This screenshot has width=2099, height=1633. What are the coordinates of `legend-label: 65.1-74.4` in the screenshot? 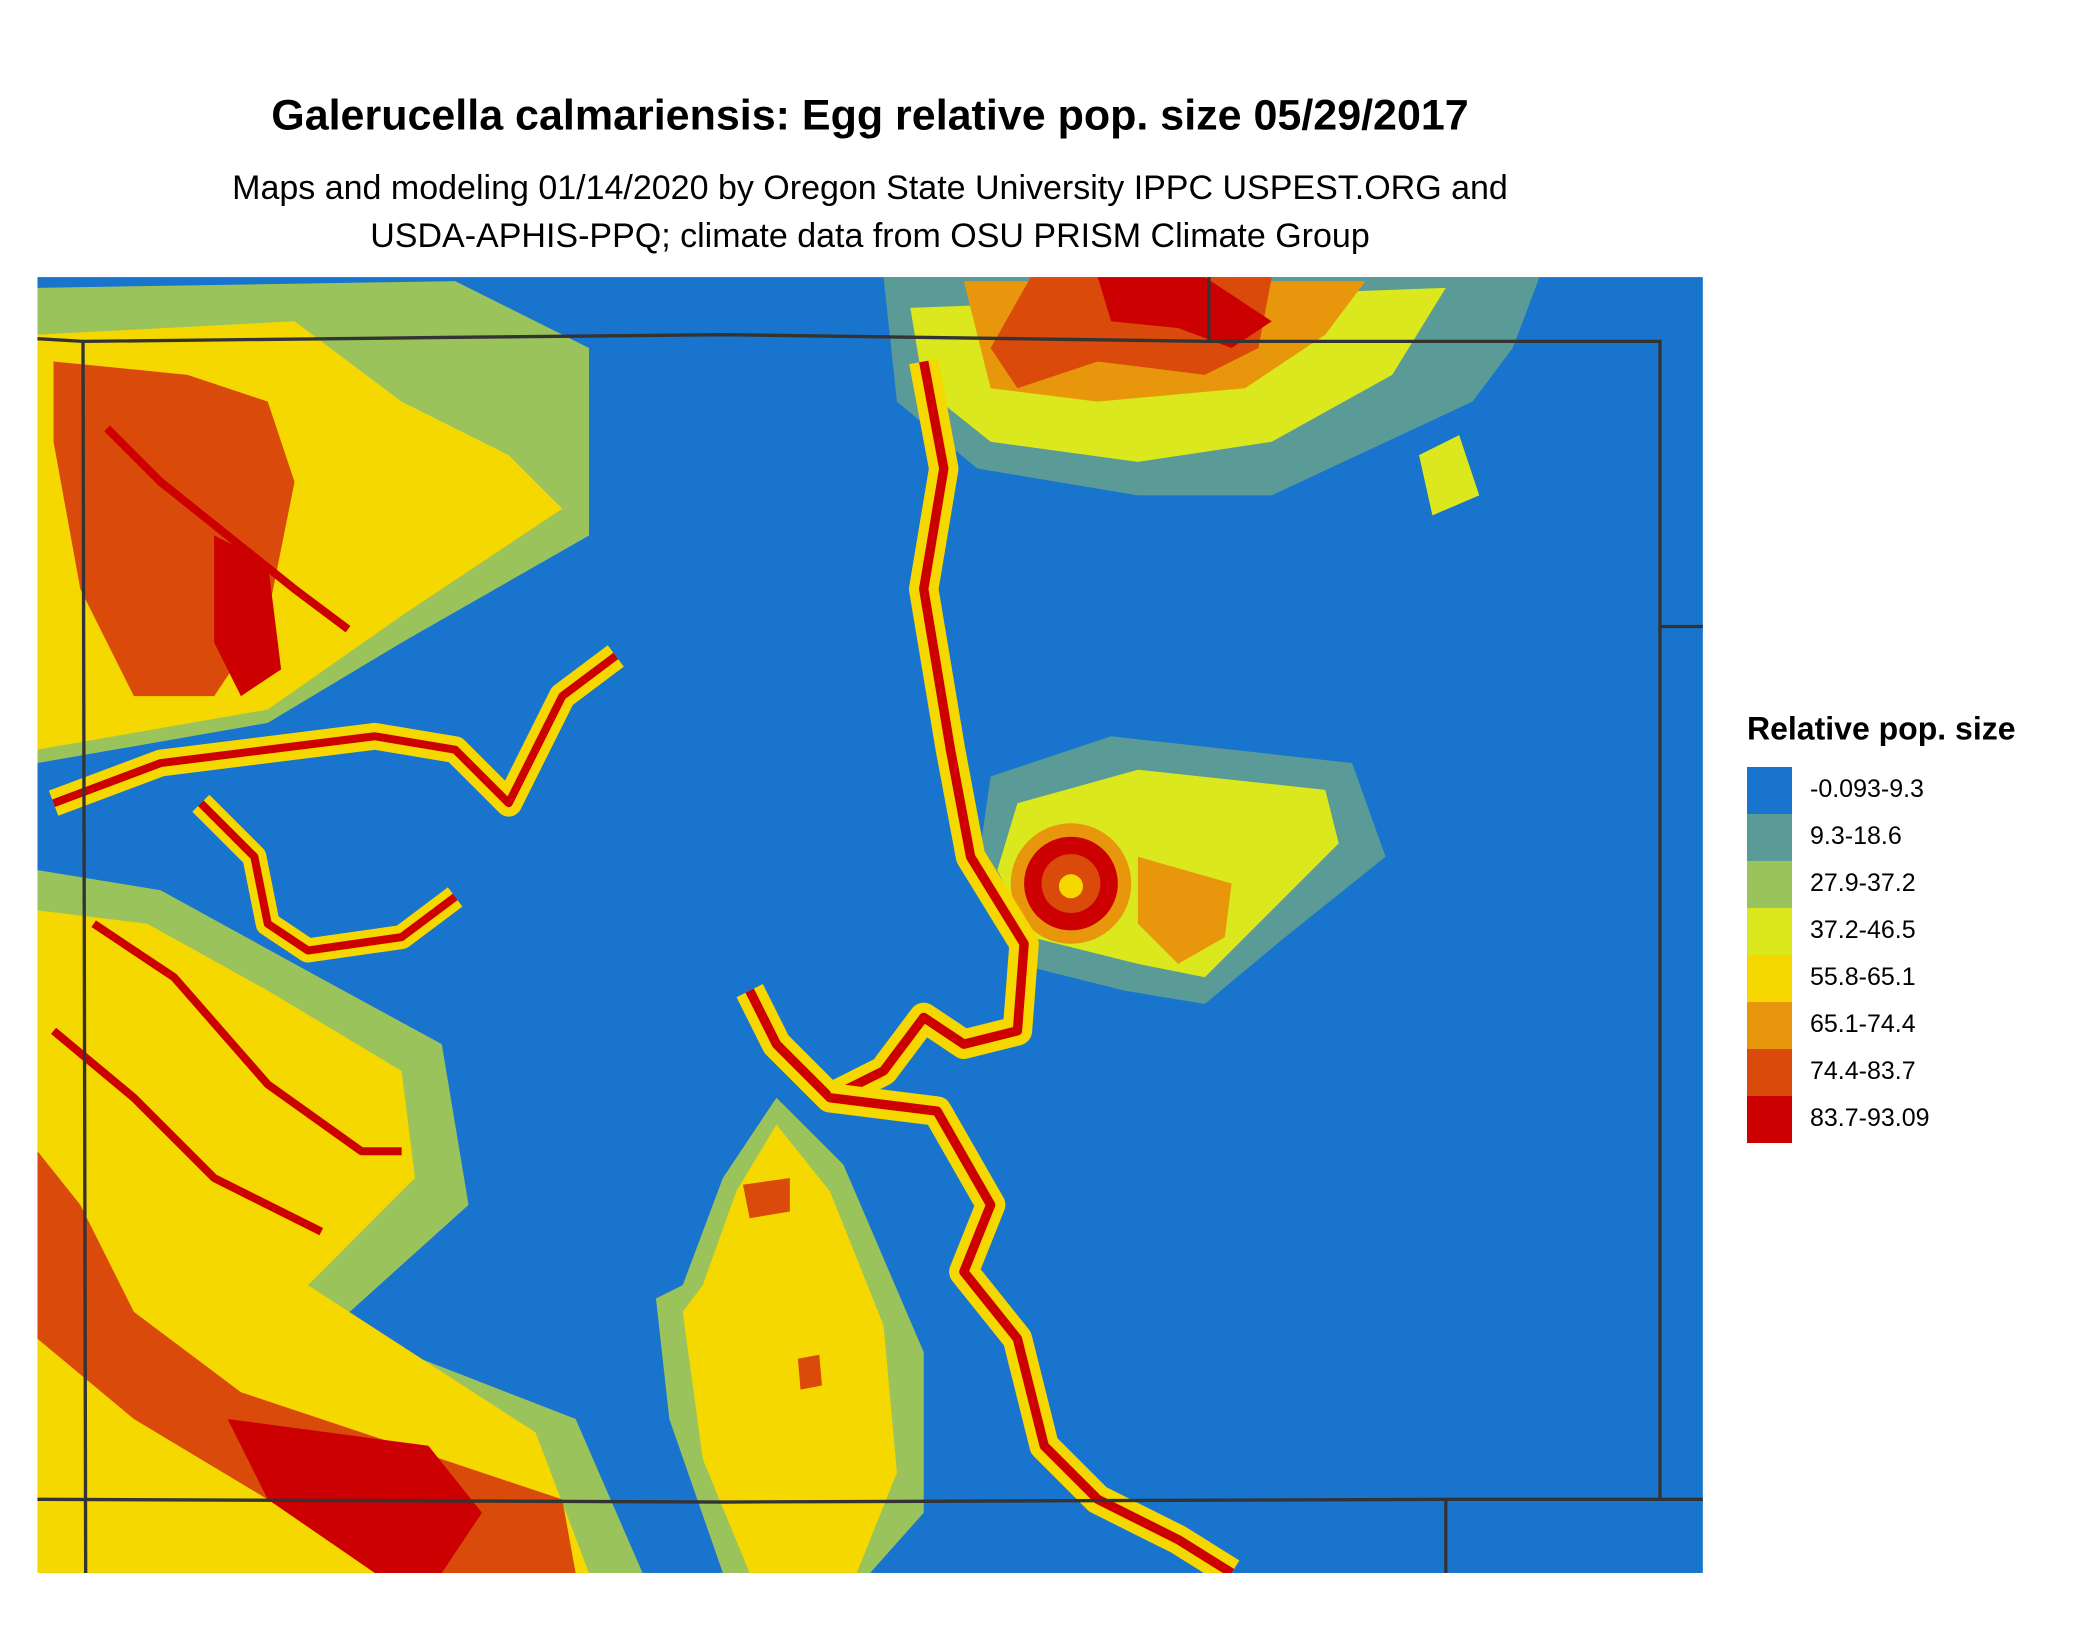 It's located at (1863, 1024).